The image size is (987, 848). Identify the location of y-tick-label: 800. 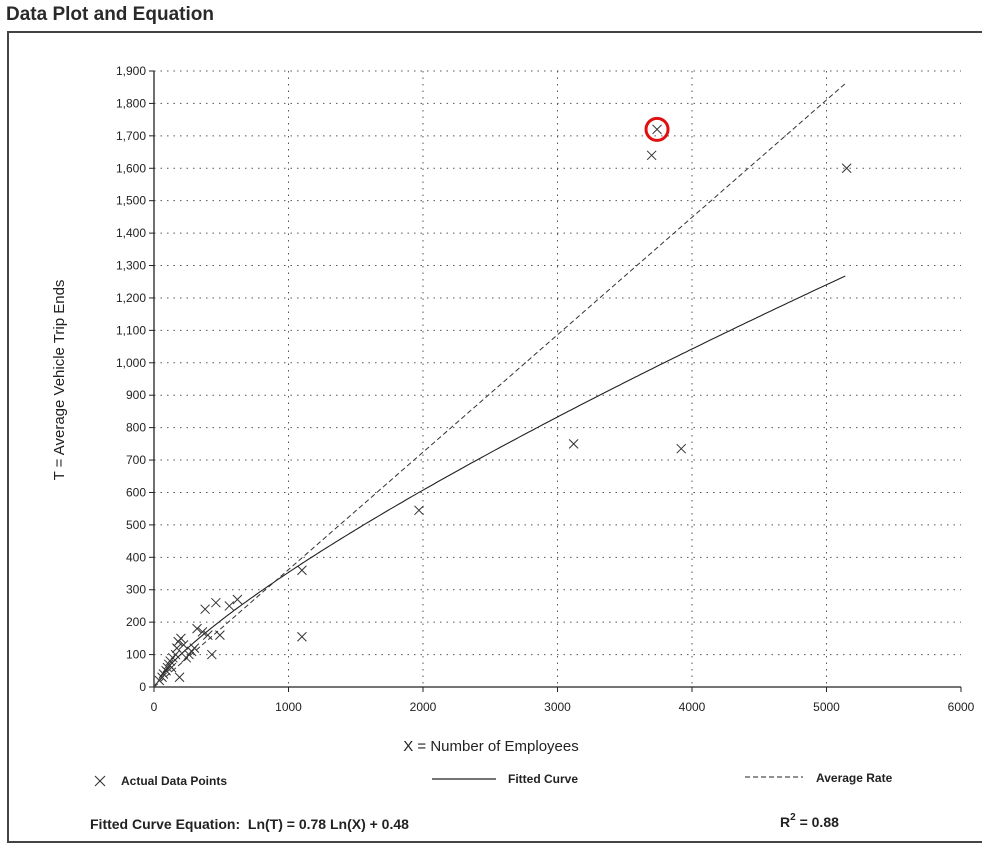
(136, 428).